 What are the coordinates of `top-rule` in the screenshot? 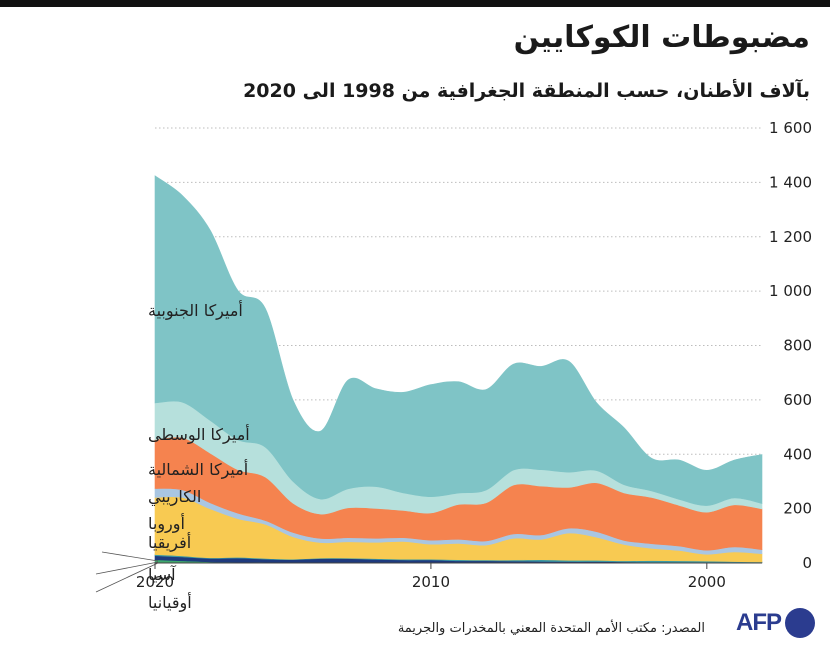 It's located at (415, 3).